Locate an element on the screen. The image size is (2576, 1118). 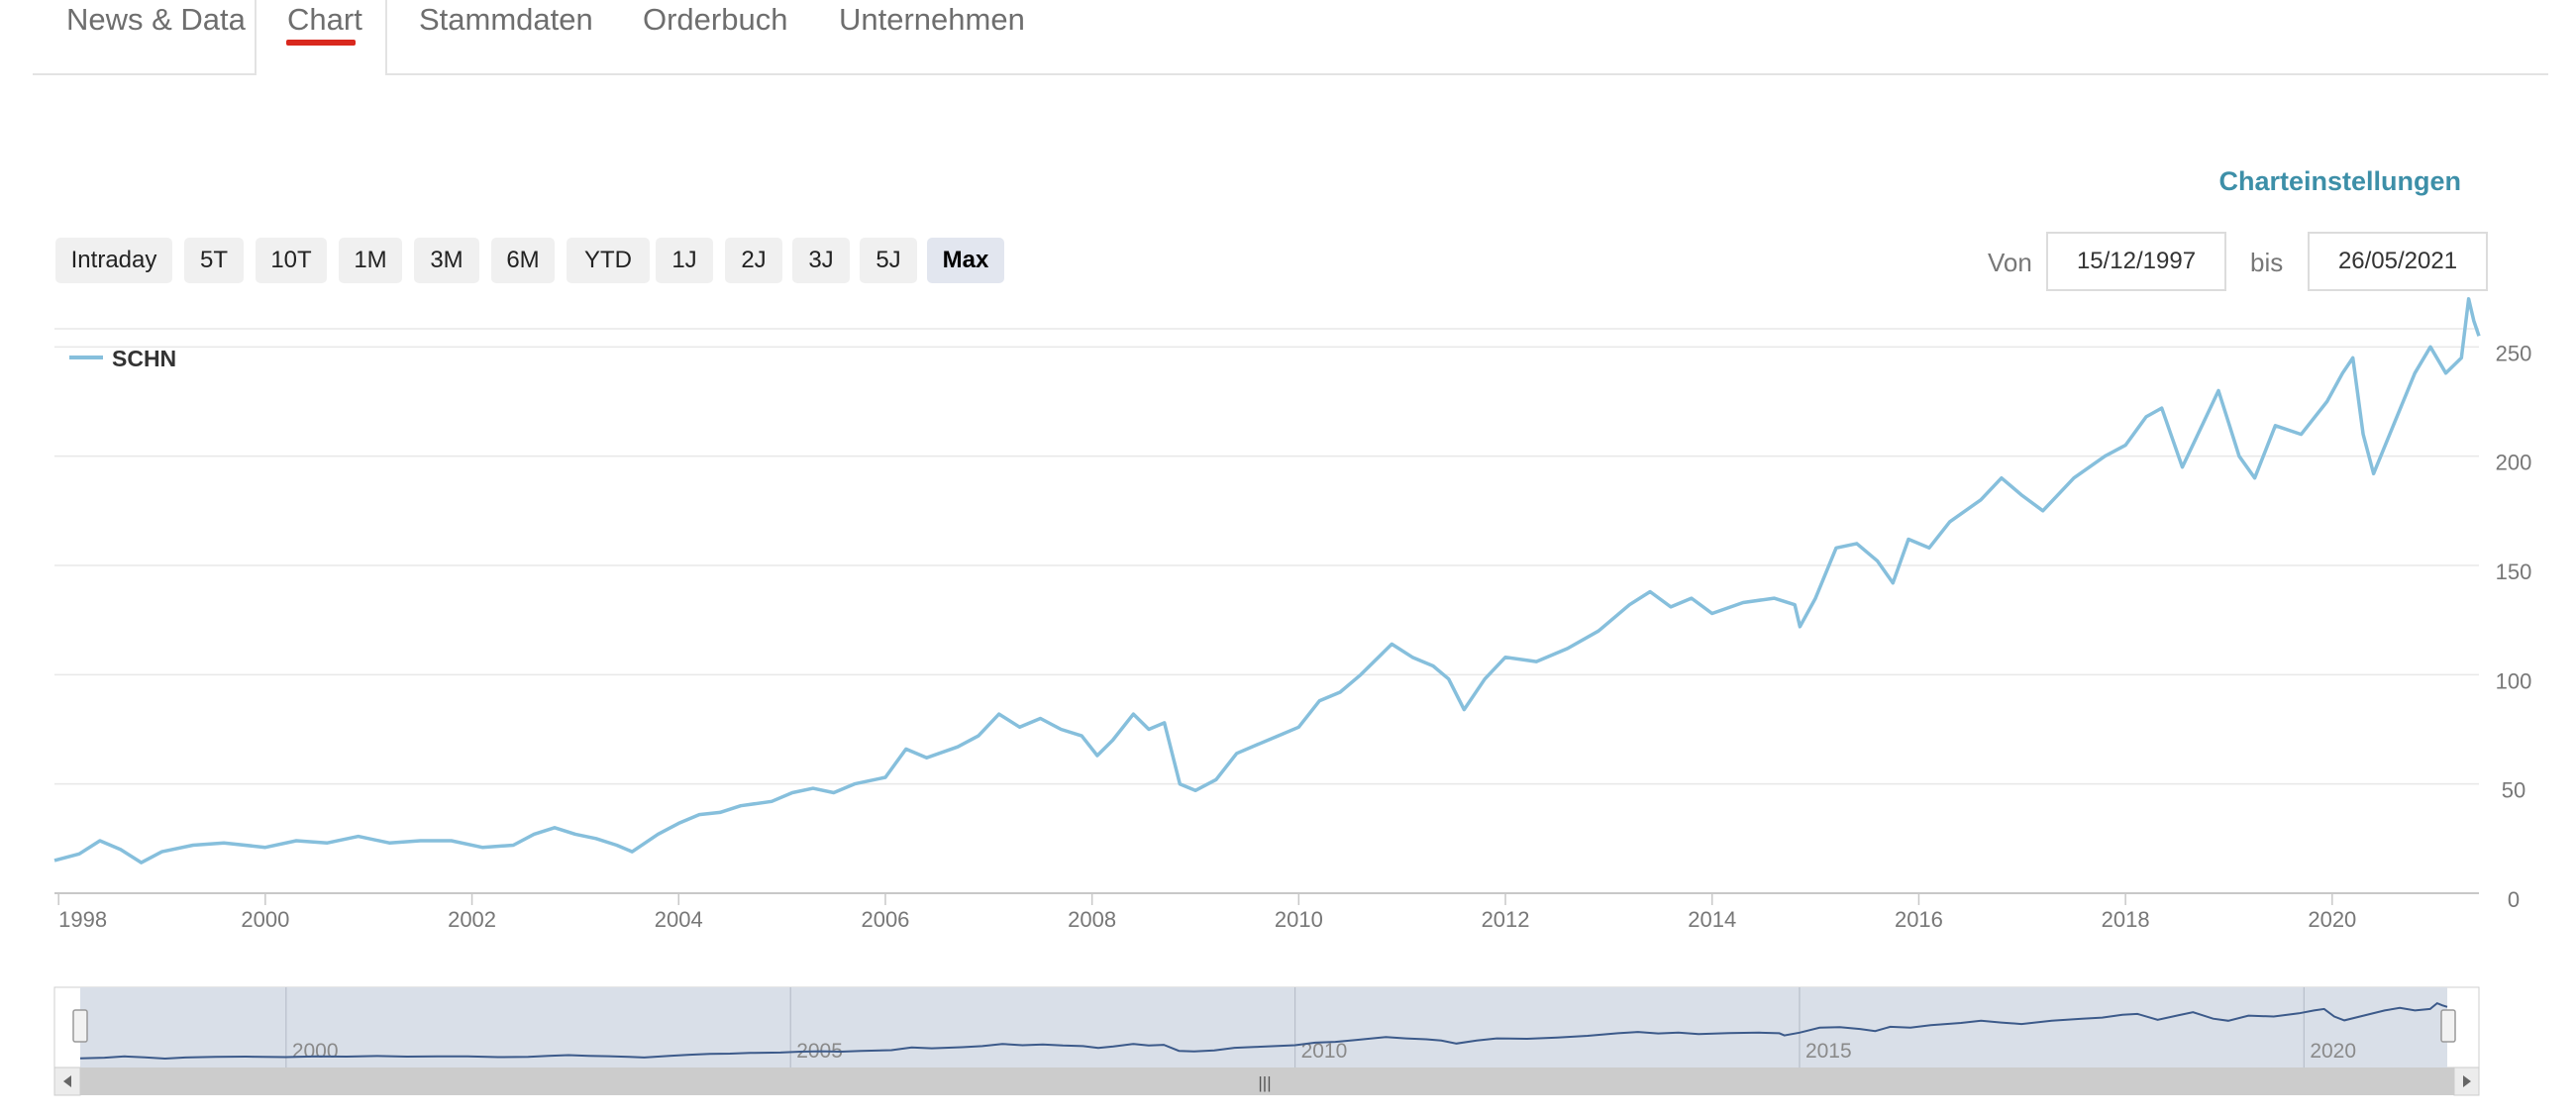
date-from-label: Von is located at coordinates (2010, 262).